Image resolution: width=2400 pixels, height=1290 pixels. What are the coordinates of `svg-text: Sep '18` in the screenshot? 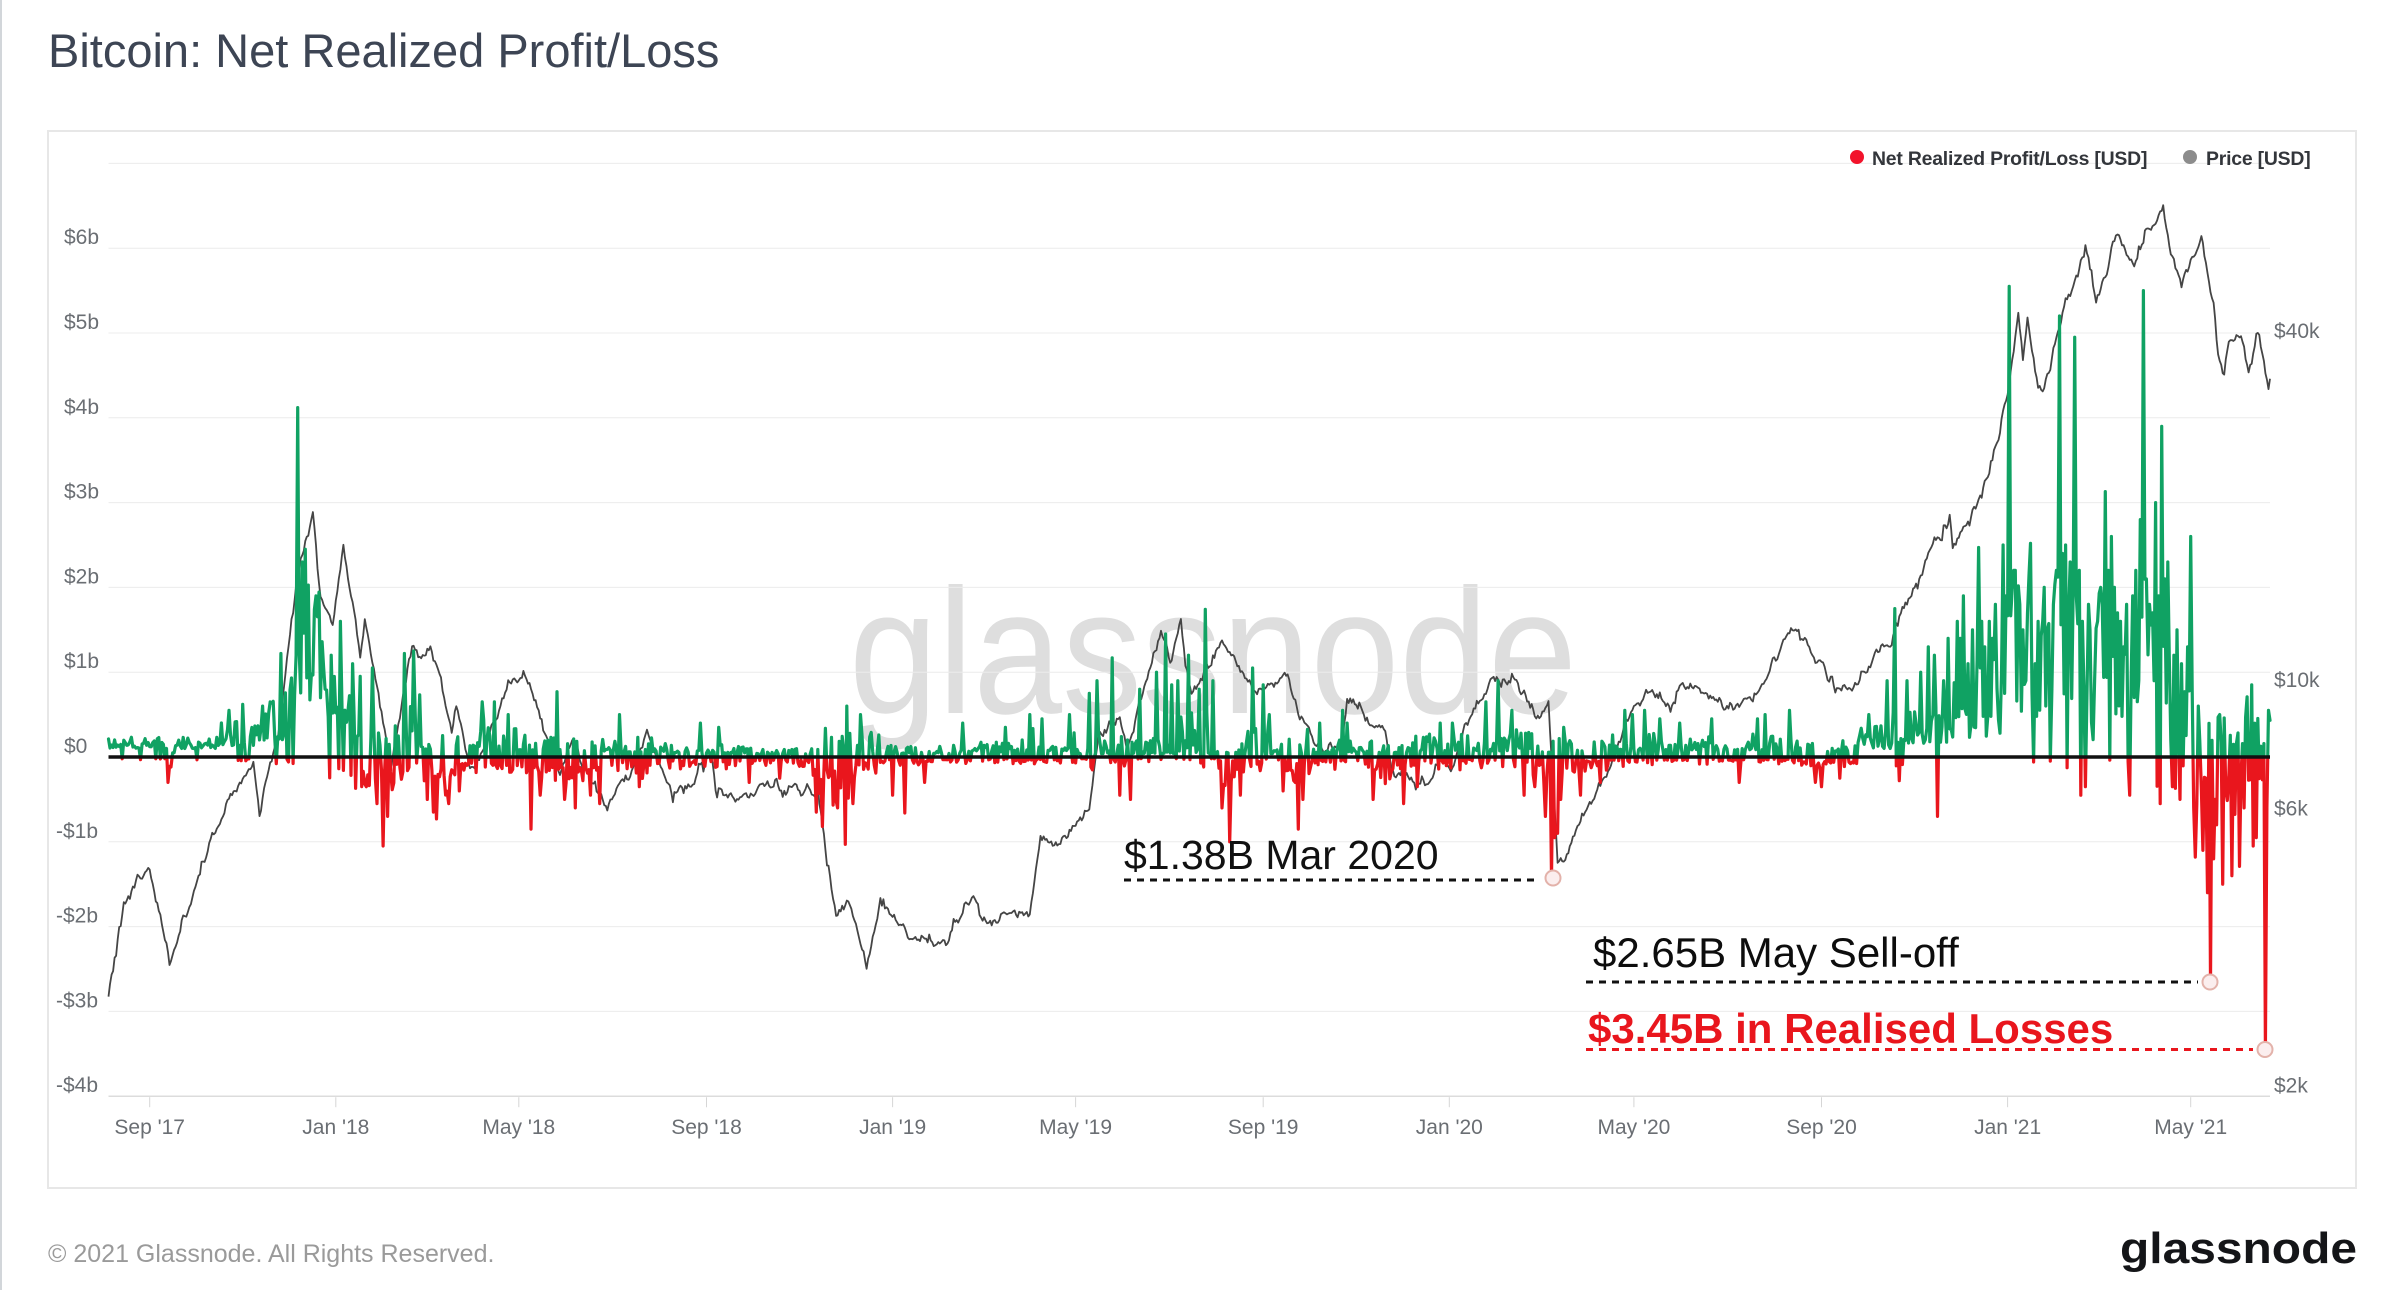 It's located at (706, 1127).